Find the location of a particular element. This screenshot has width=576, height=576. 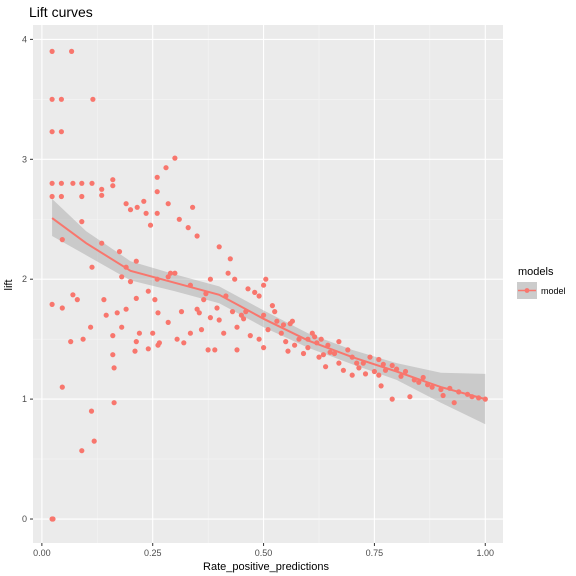

y-tick-label: 3 is located at coordinates (24, 159).